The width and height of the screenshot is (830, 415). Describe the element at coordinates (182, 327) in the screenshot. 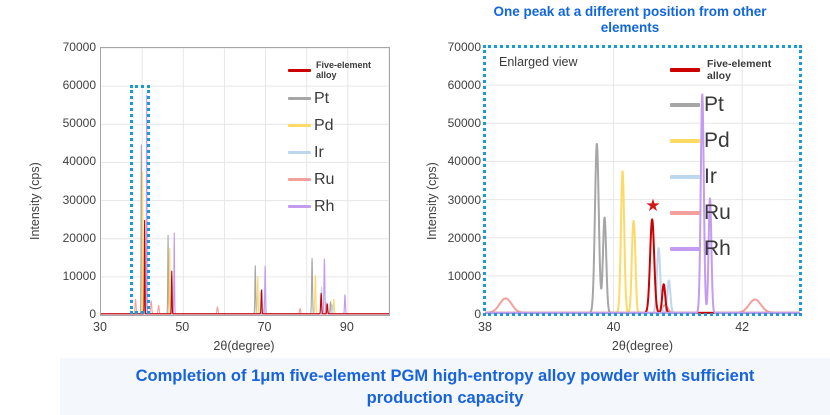

I see `x-tick-label: 50` at that location.